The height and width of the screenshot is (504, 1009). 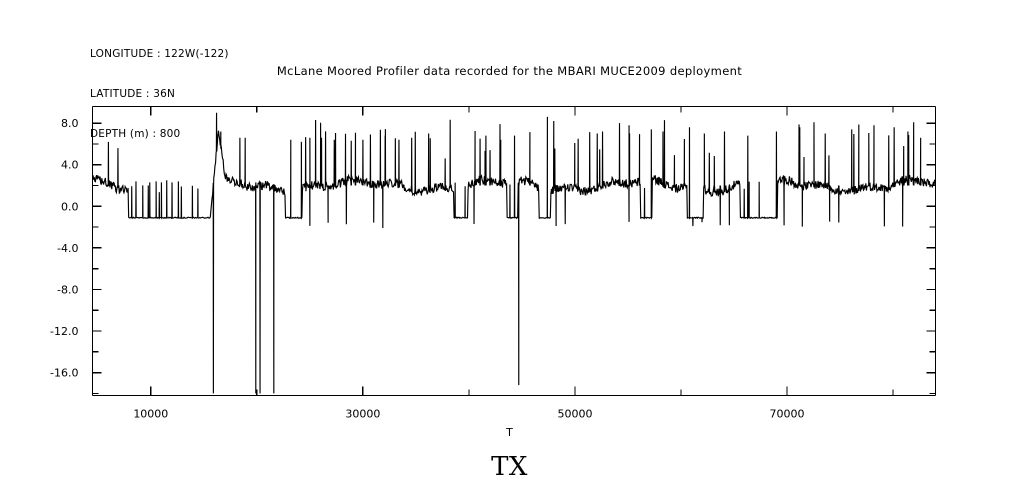 What do you see at coordinates (787, 414) in the screenshot?
I see `svg-text: 70000` at bounding box center [787, 414].